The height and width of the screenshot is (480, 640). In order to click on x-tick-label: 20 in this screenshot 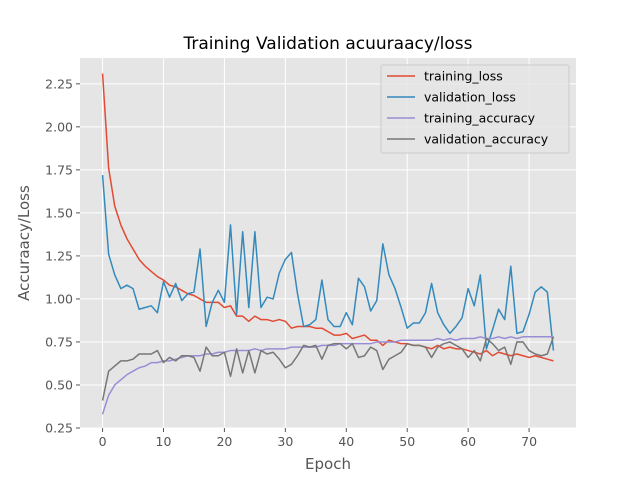, I will do `click(224, 441)`.